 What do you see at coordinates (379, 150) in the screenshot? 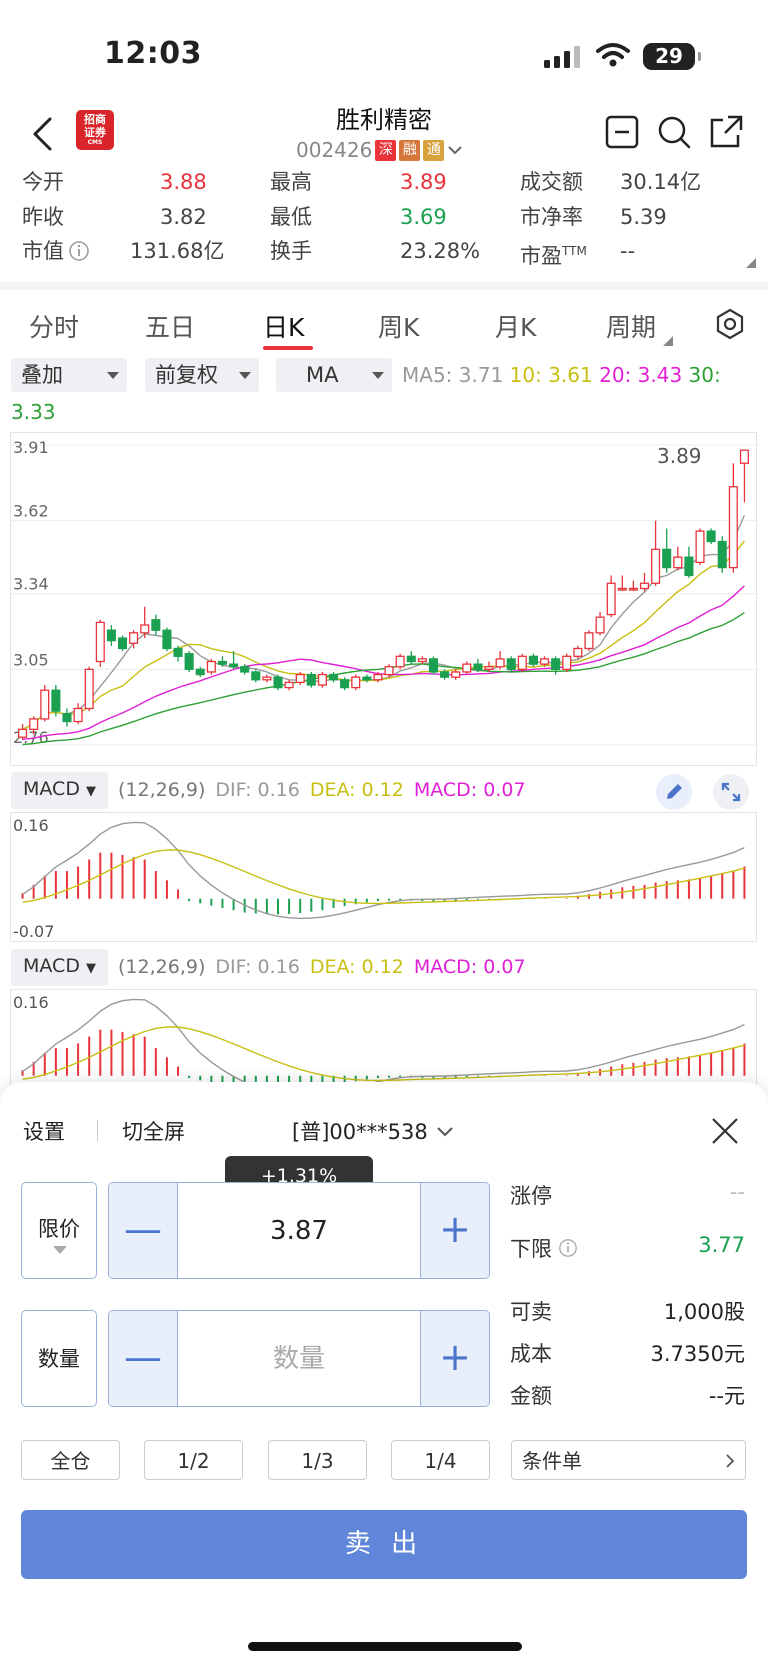
I see `stock-code-row: 002426 深 融 通` at bounding box center [379, 150].